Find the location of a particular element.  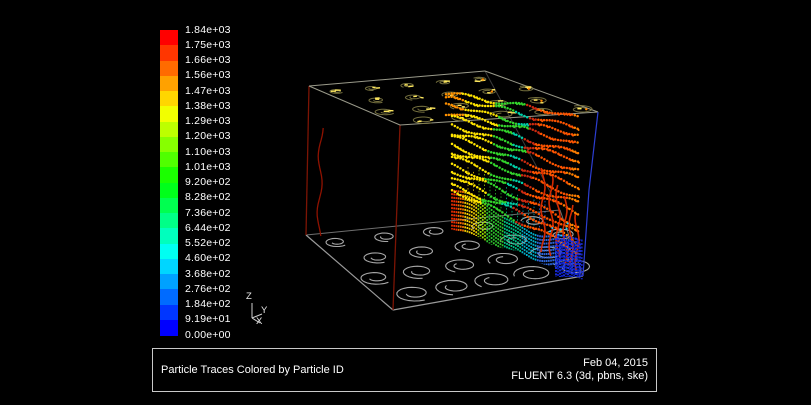

axis-label-z: Z is located at coordinates (249, 296).